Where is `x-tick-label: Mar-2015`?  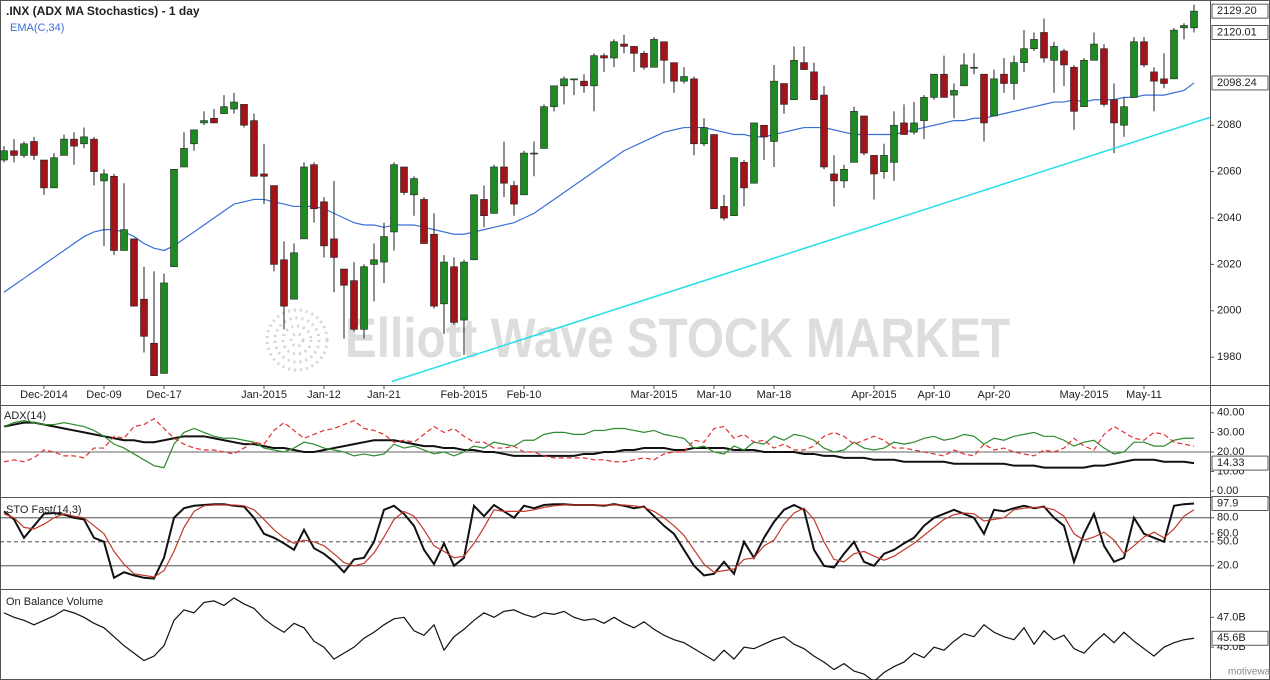
x-tick-label: Mar-2015 is located at coordinates (653, 395).